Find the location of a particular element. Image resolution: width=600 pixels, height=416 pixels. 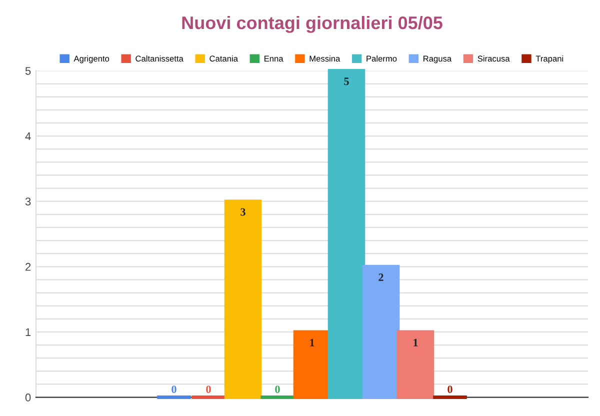

y-tick-label: 4 is located at coordinates (28, 136).